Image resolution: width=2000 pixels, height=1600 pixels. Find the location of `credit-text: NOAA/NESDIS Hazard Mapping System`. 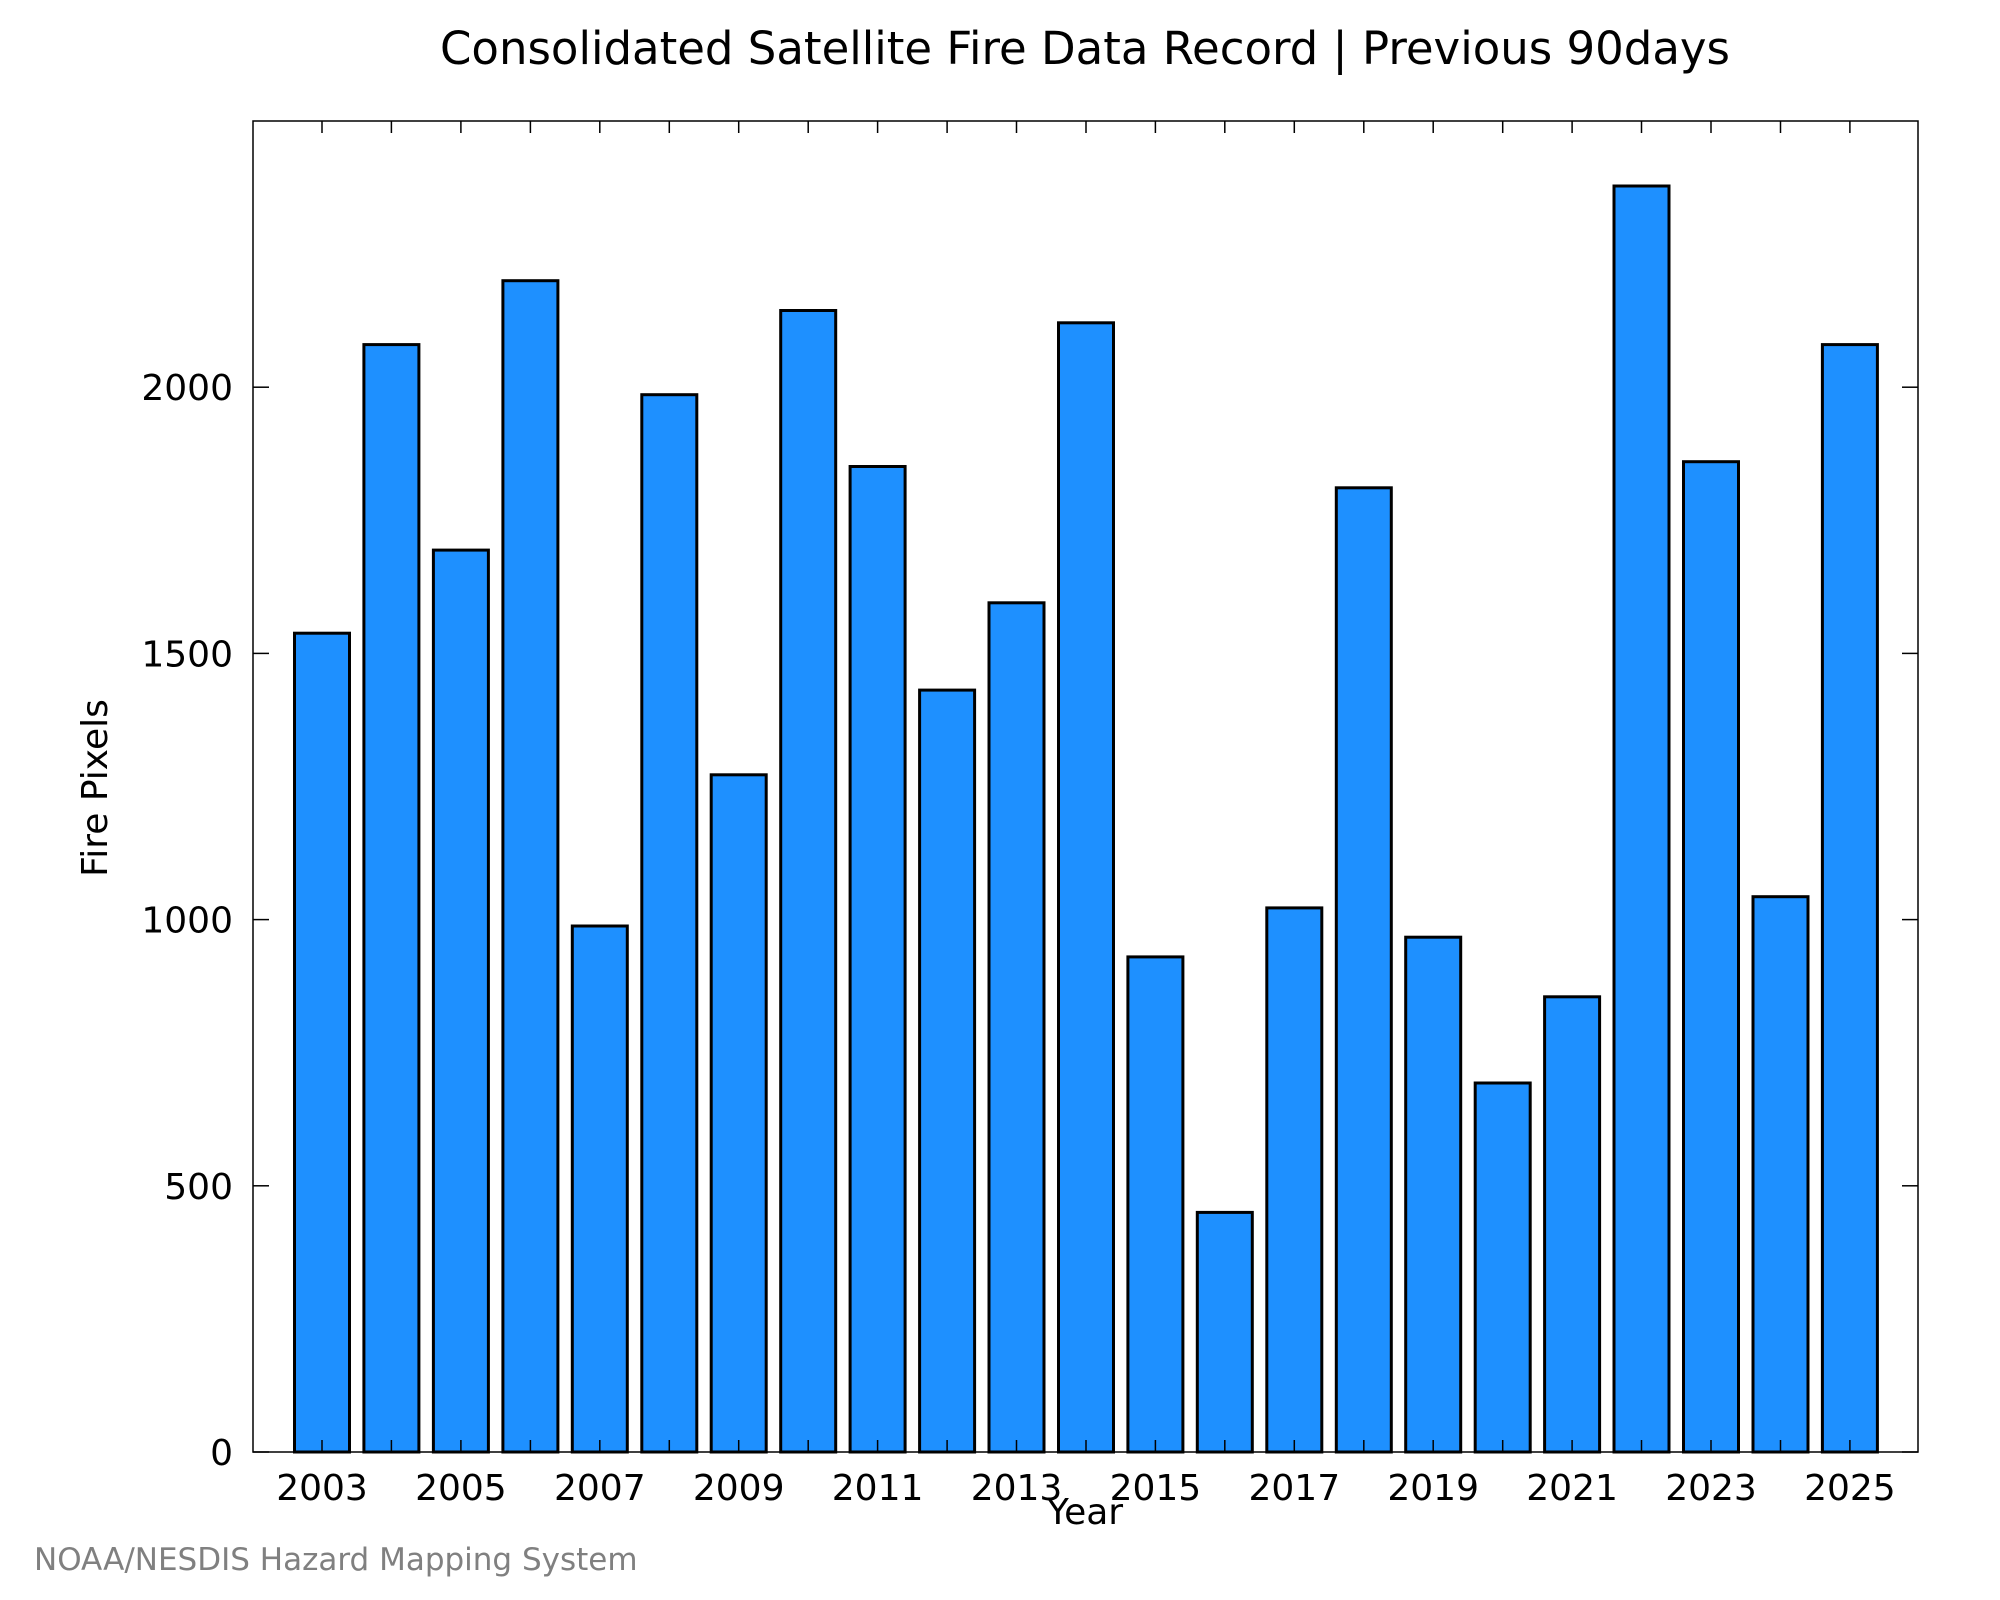

credit-text: NOAA/NESDIS Hazard Mapping System is located at coordinates (336, 1560).